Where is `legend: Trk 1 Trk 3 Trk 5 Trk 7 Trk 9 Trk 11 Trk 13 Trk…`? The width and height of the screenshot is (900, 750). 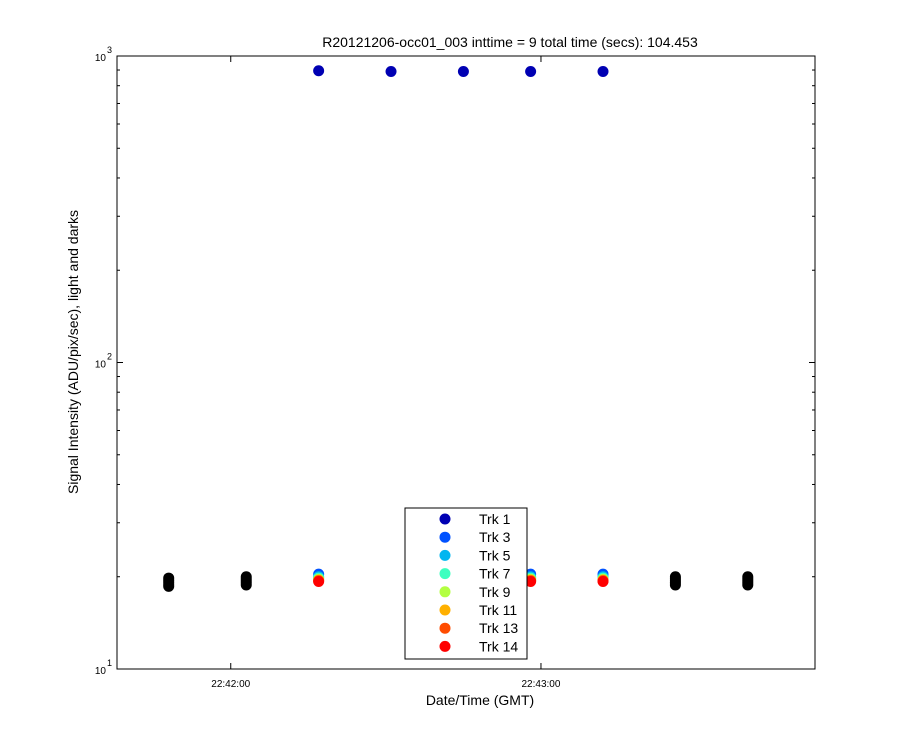
legend: Trk 1 Trk 3 Trk 5 Trk 7 Trk 9 Trk 11 Trk 13 Trk… is located at coordinates (466, 583).